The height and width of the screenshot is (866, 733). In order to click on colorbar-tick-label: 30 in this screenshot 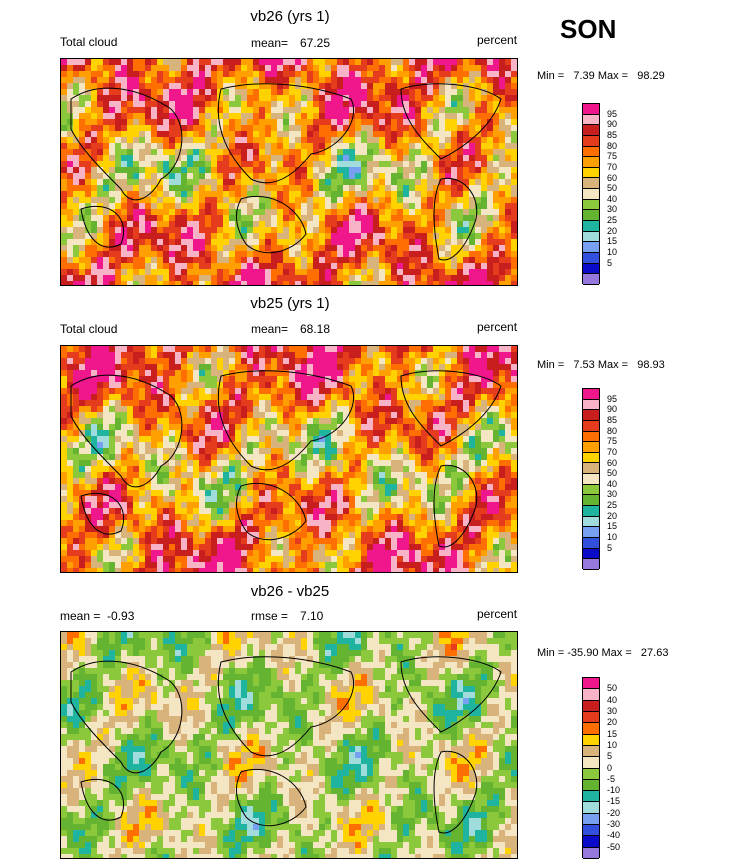, I will do `click(612, 209)`.